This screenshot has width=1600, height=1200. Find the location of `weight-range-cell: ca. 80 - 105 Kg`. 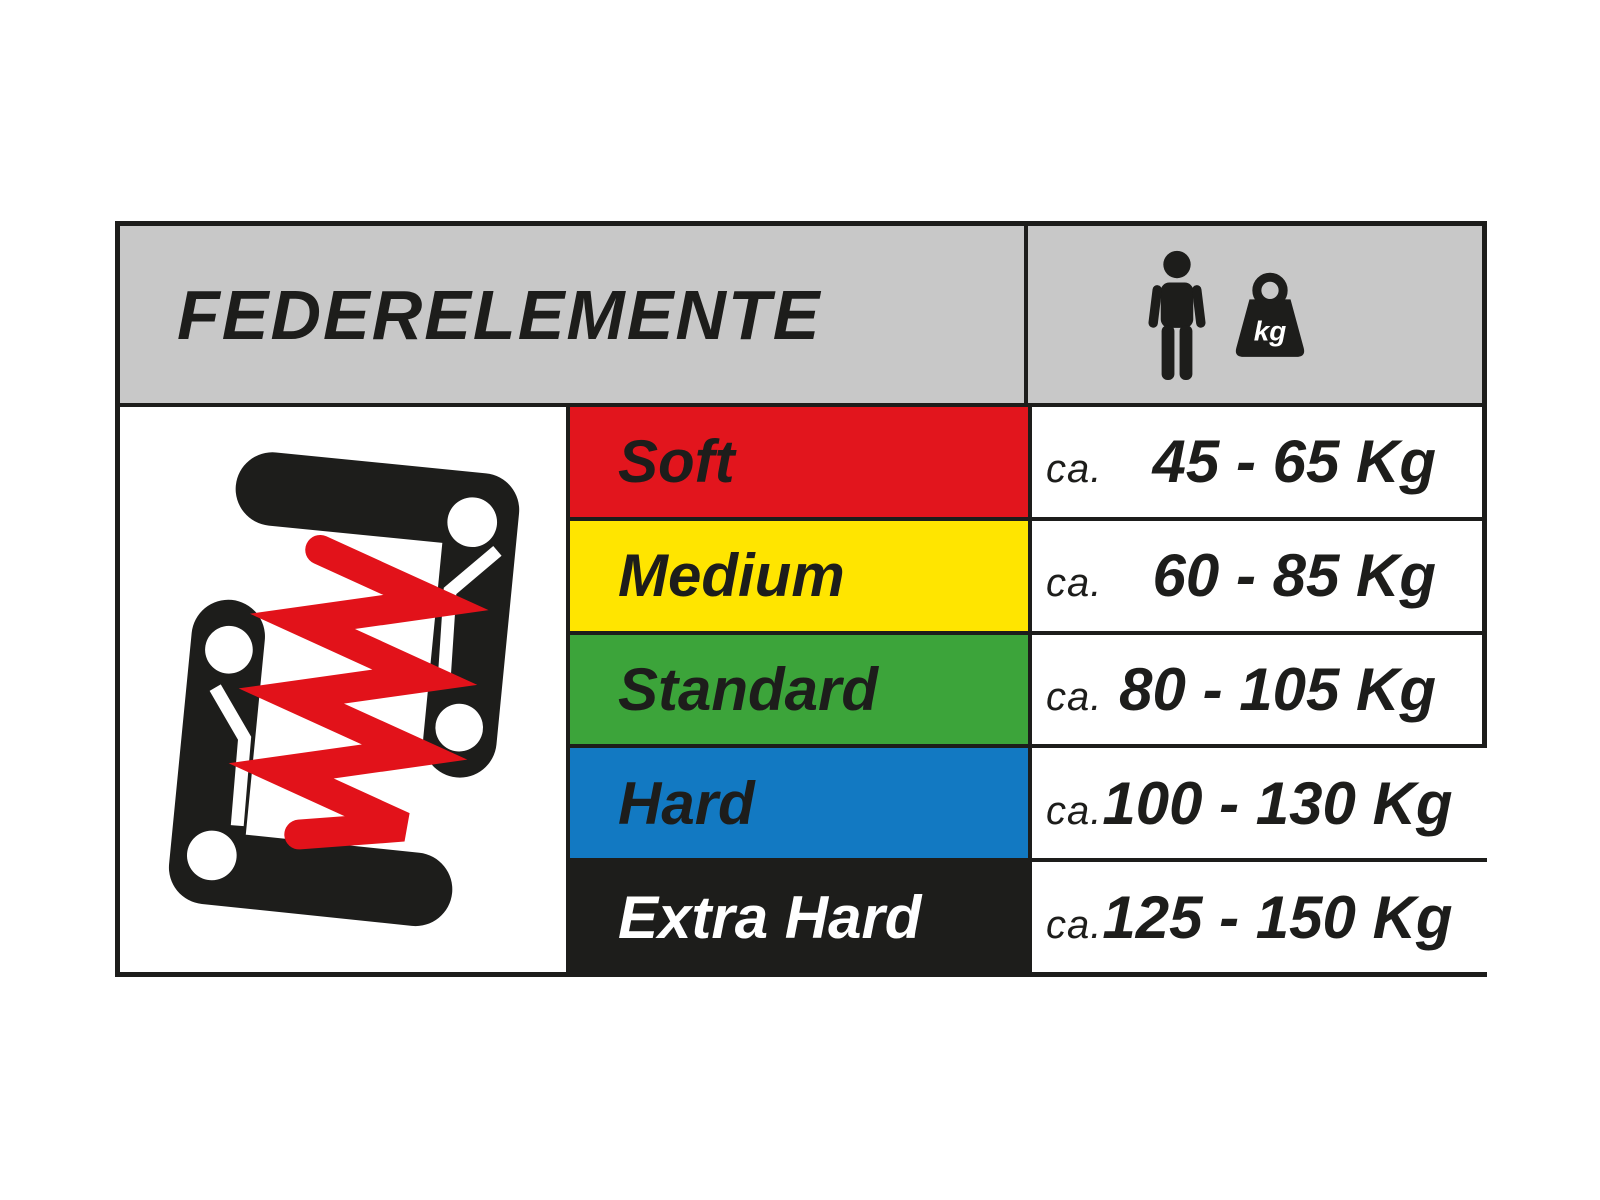

weight-range-cell: ca. 80 - 105 Kg is located at coordinates (1257, 689).